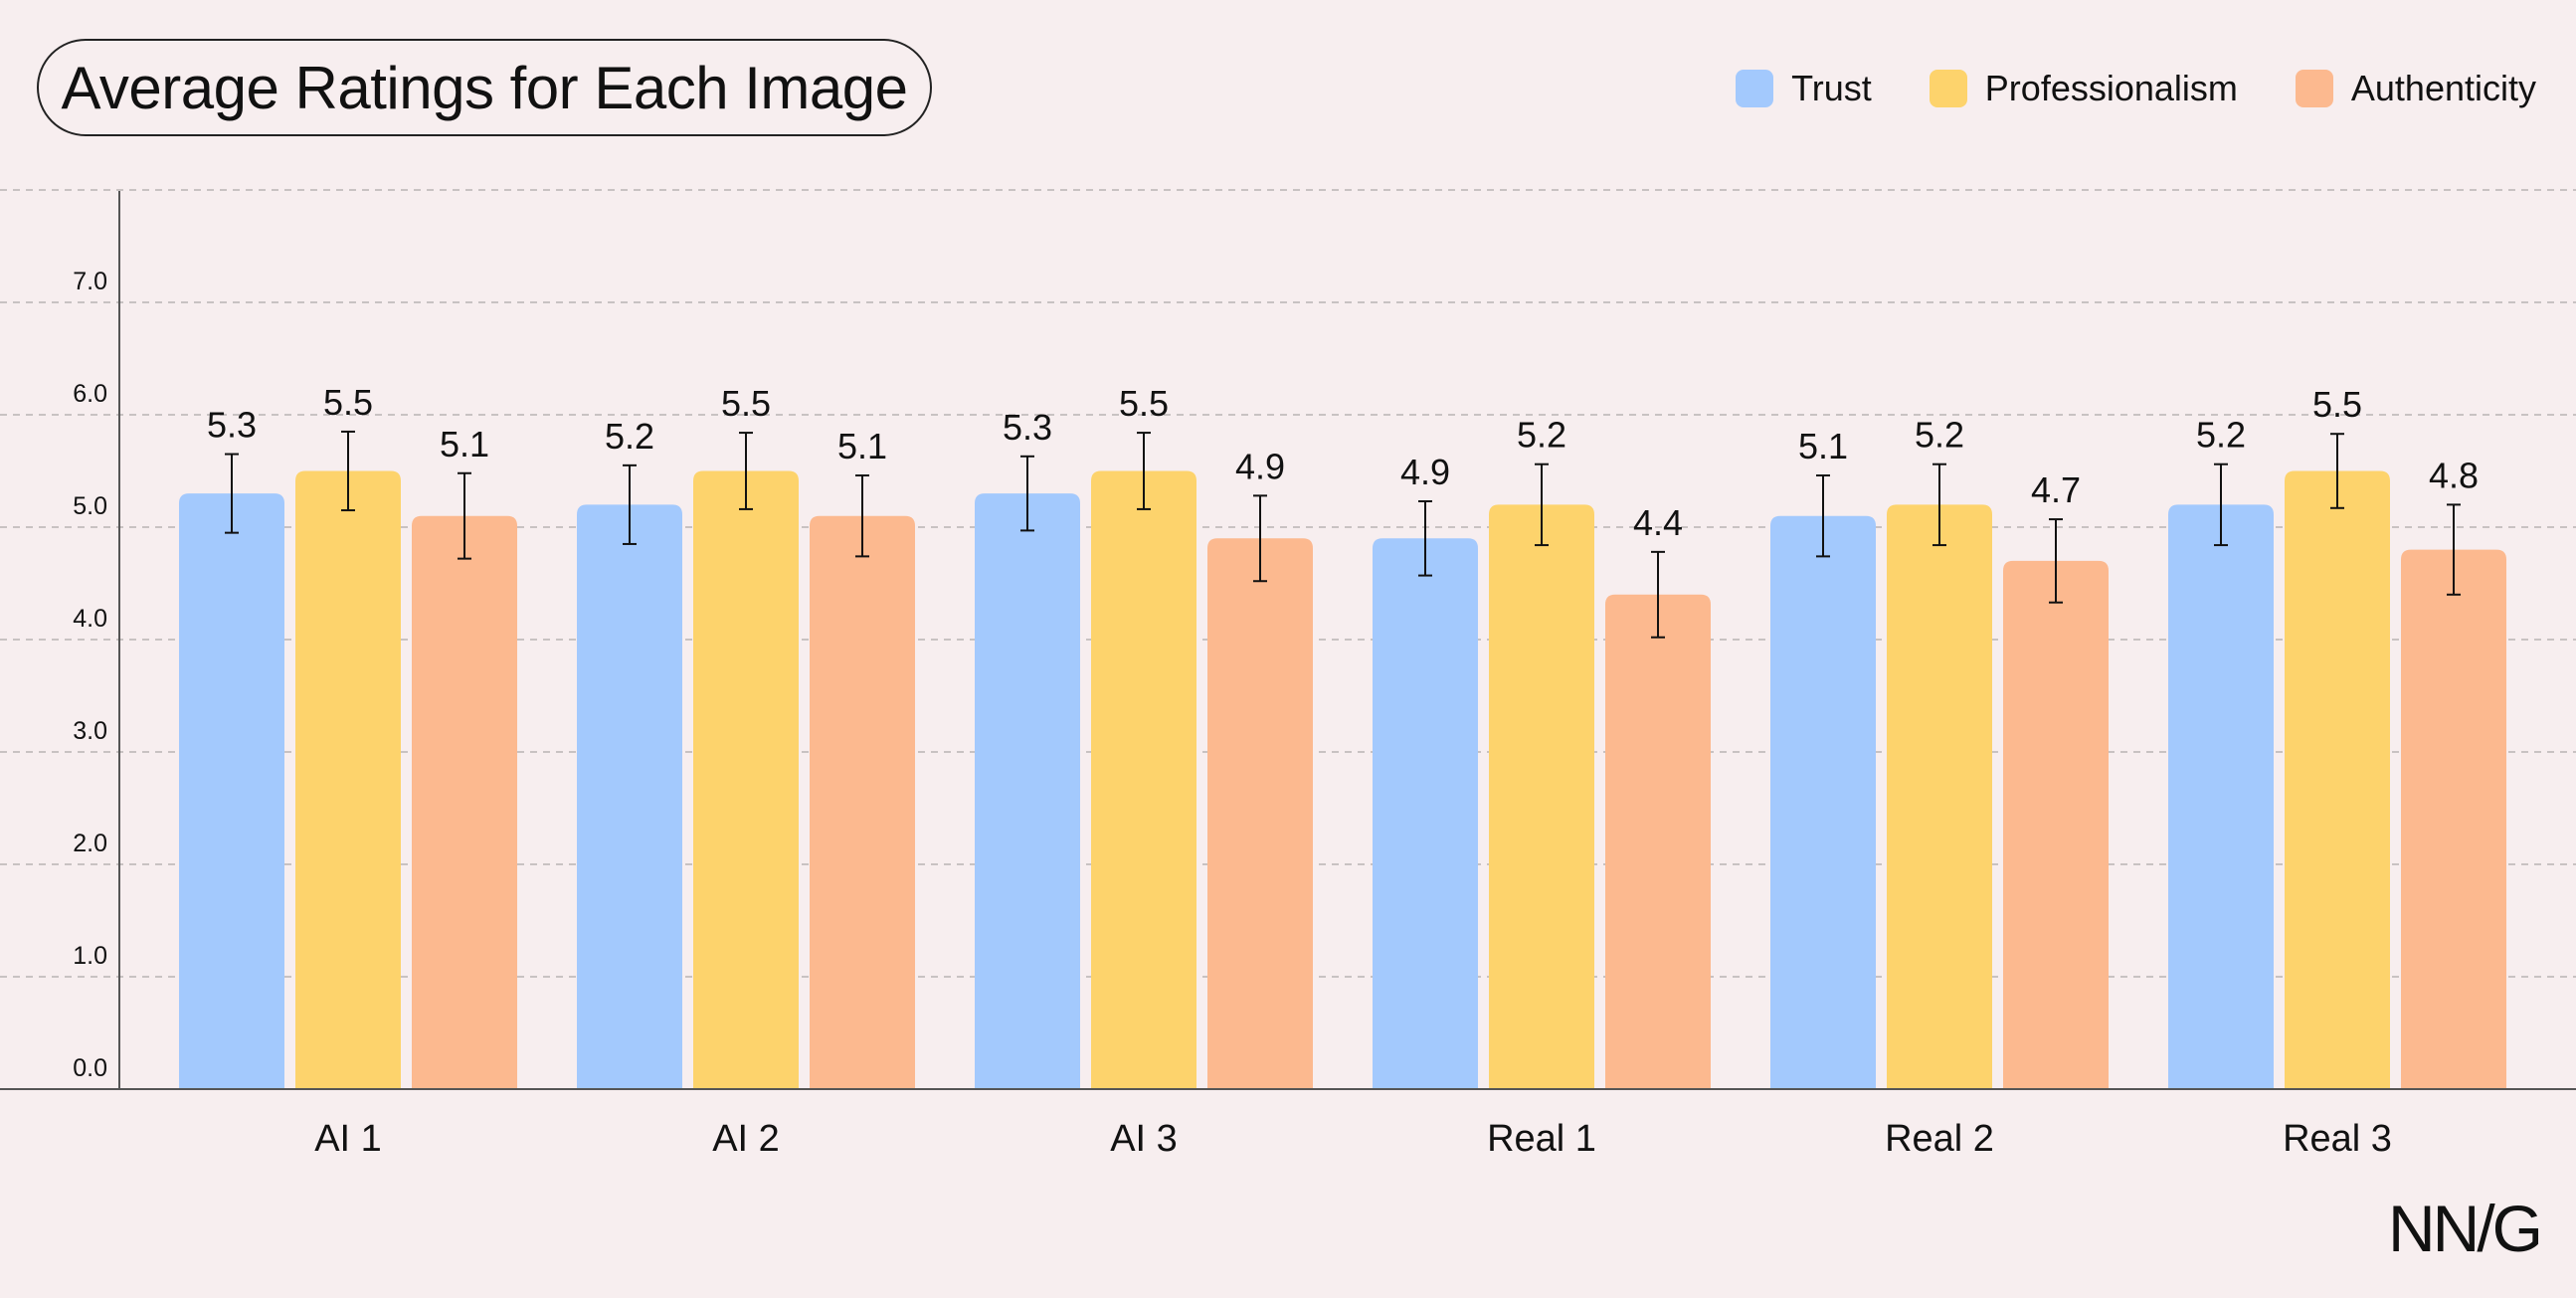 The width and height of the screenshot is (2576, 1298). I want to click on x-tick-label: Real 1, so click(1541, 1139).